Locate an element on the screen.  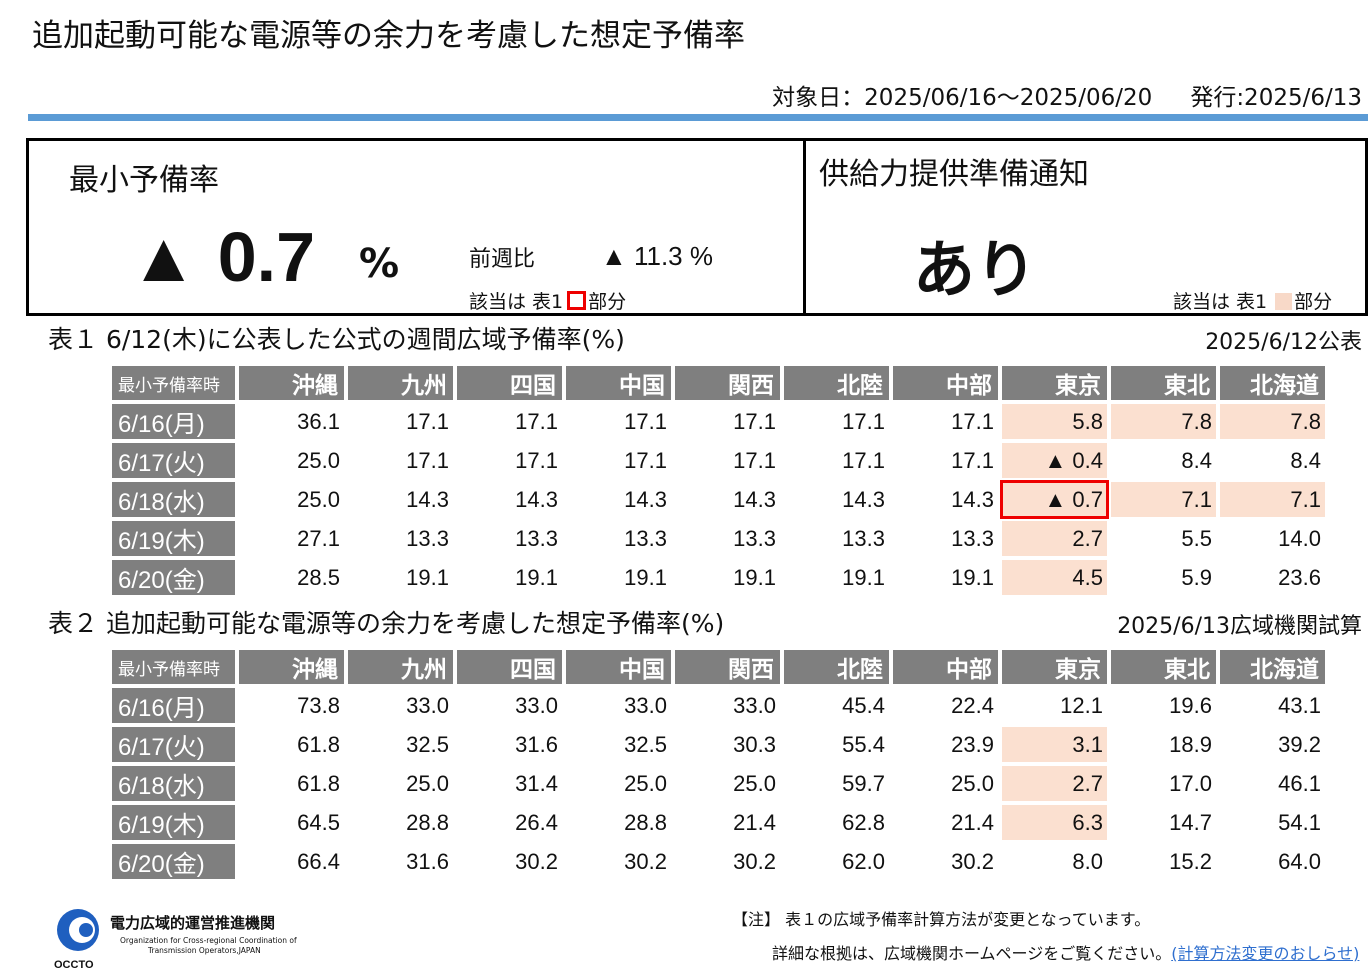
table-cell: 45.4 is located at coordinates (863, 705).